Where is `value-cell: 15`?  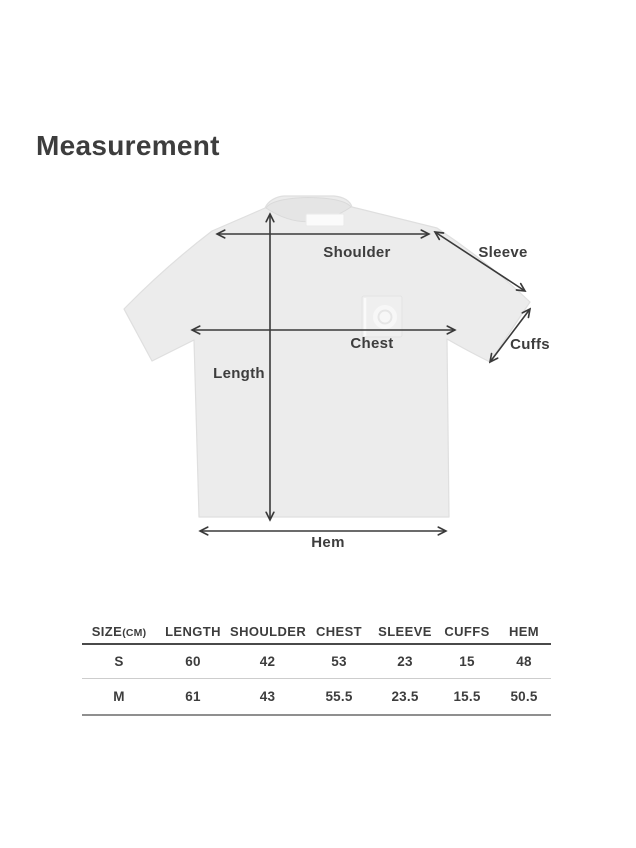 value-cell: 15 is located at coordinates (467, 661).